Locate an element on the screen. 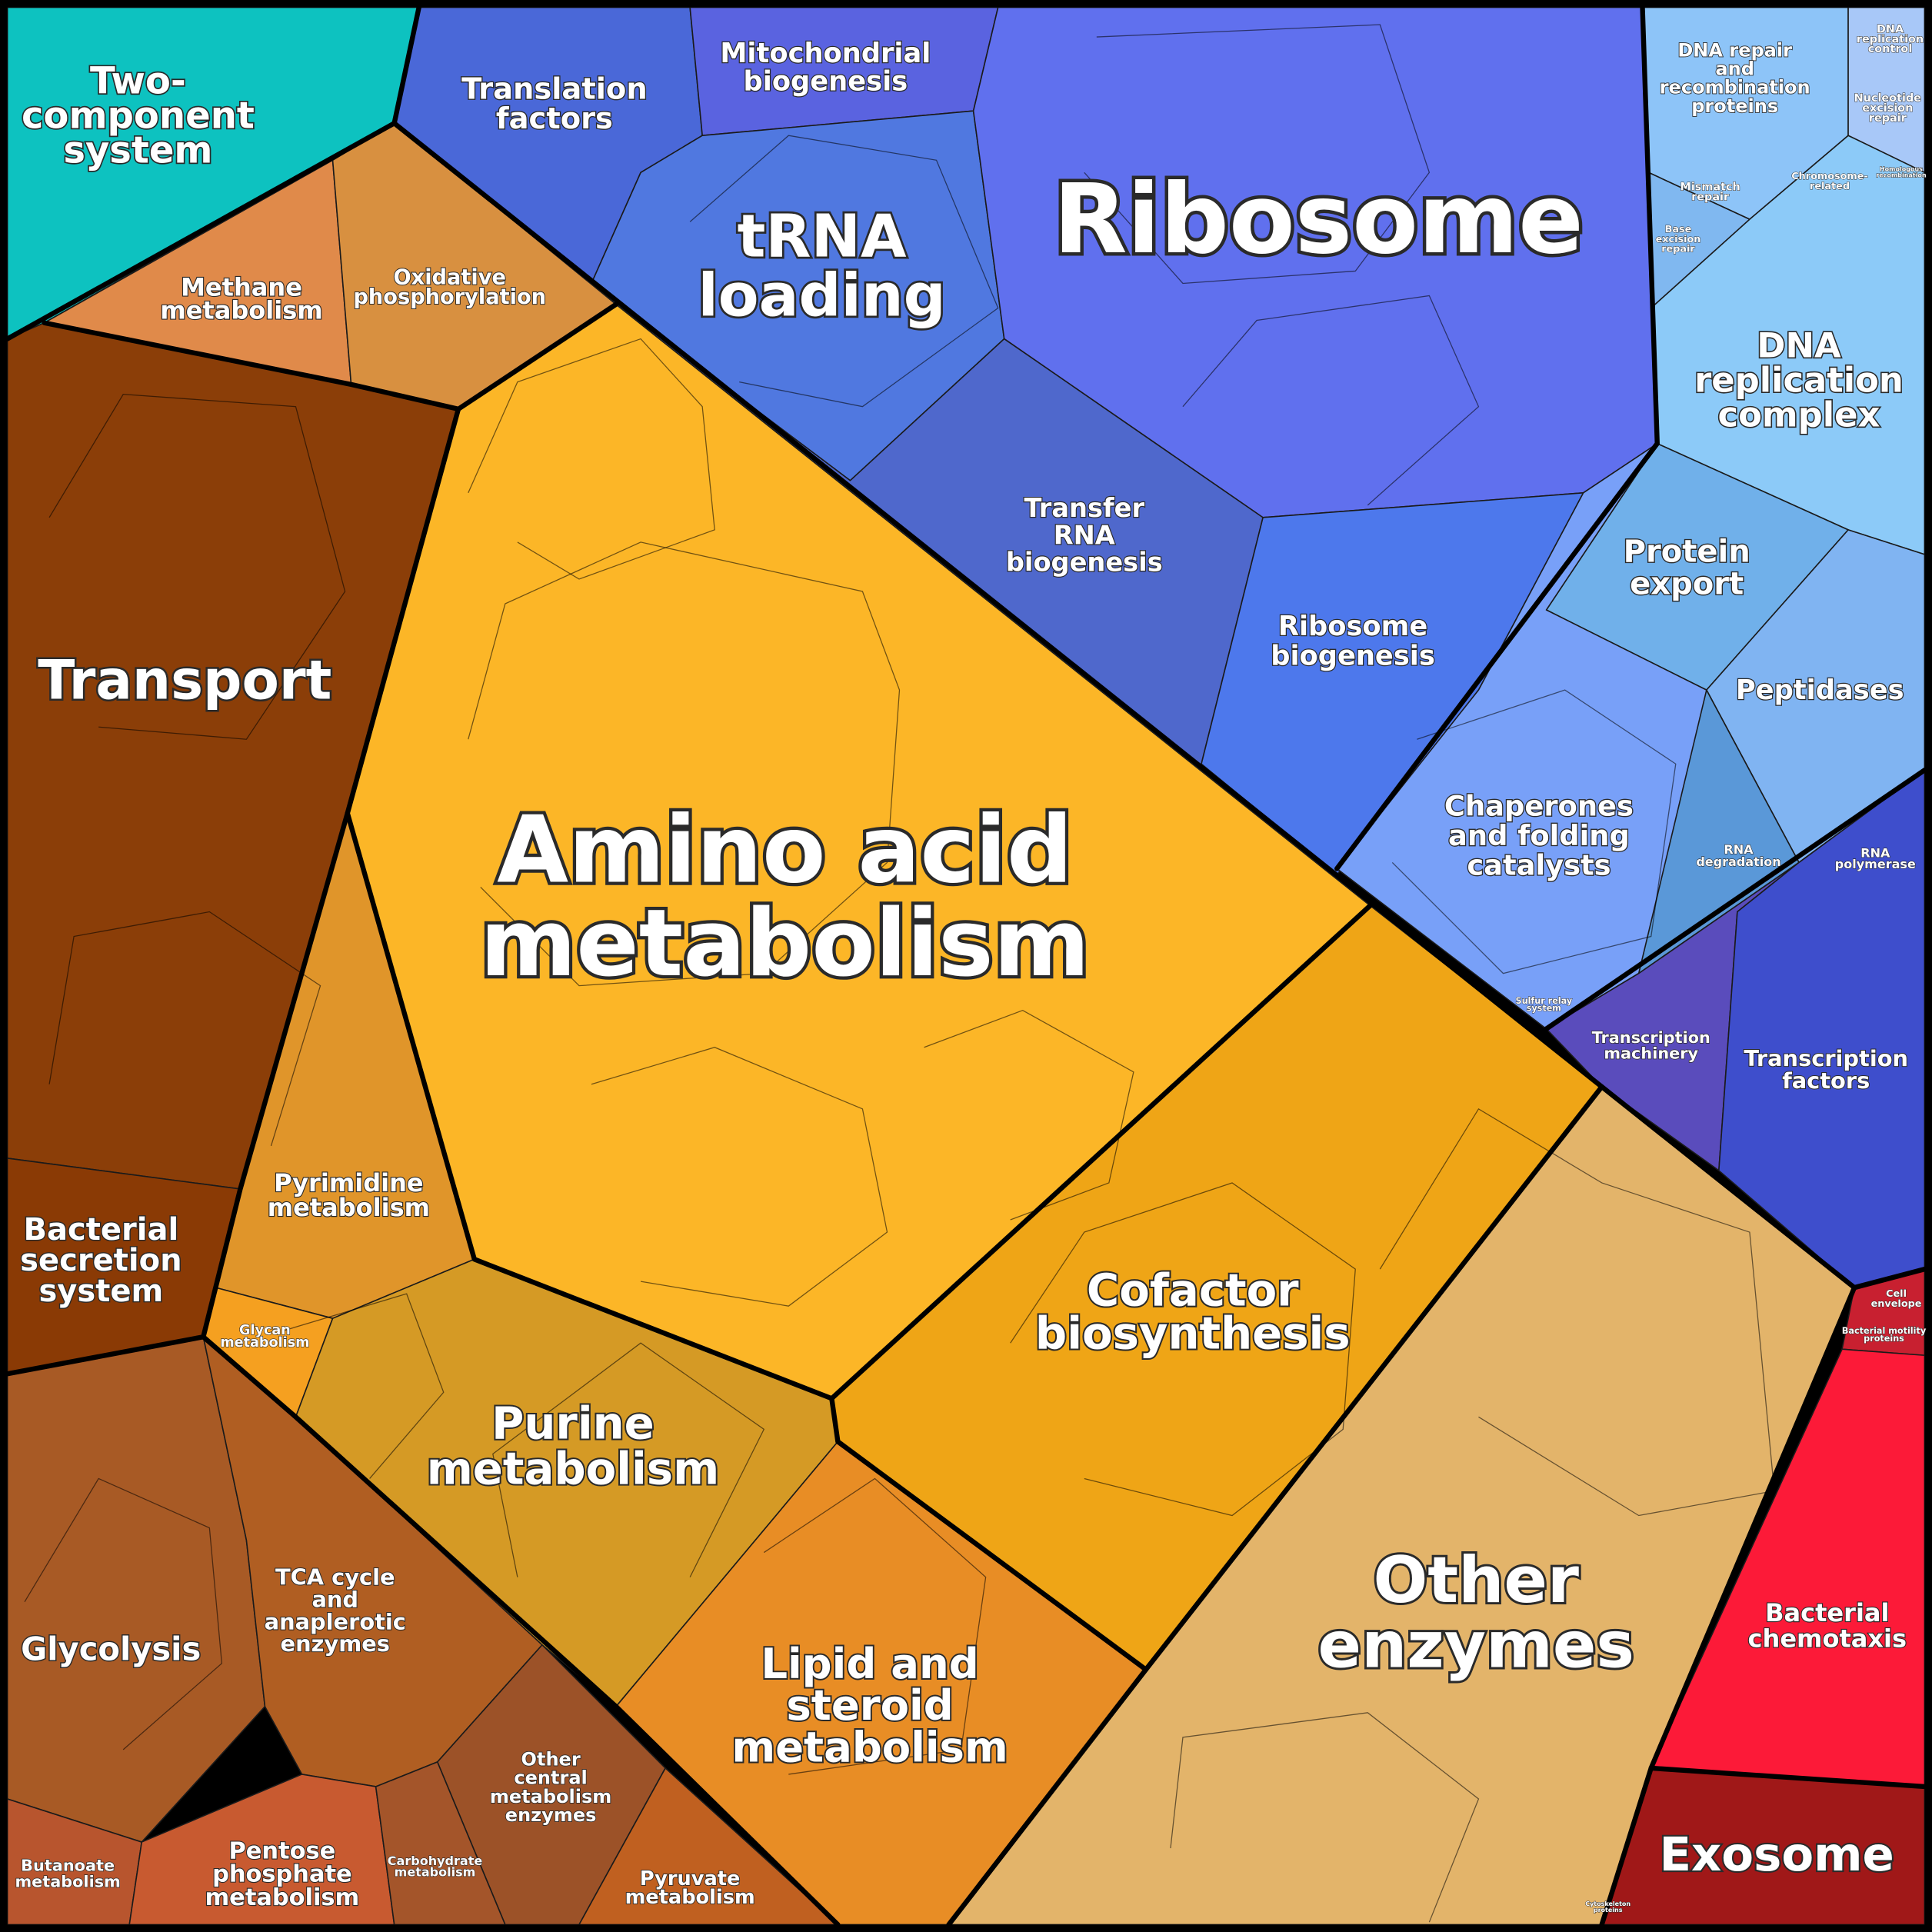 This screenshot has width=1932, height=1932. label-line: biosynthesis is located at coordinates (1193, 1333).